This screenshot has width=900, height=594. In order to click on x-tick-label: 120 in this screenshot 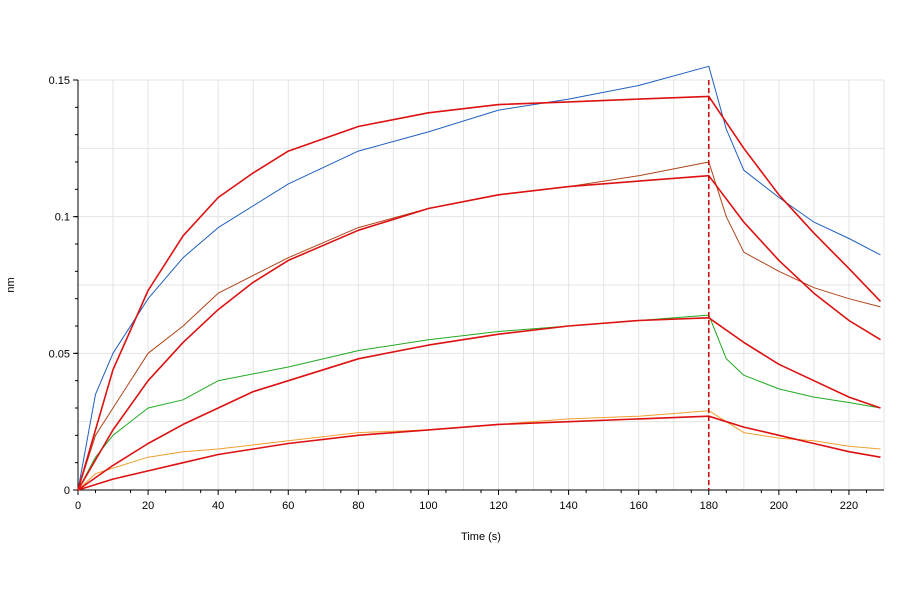, I will do `click(498, 506)`.